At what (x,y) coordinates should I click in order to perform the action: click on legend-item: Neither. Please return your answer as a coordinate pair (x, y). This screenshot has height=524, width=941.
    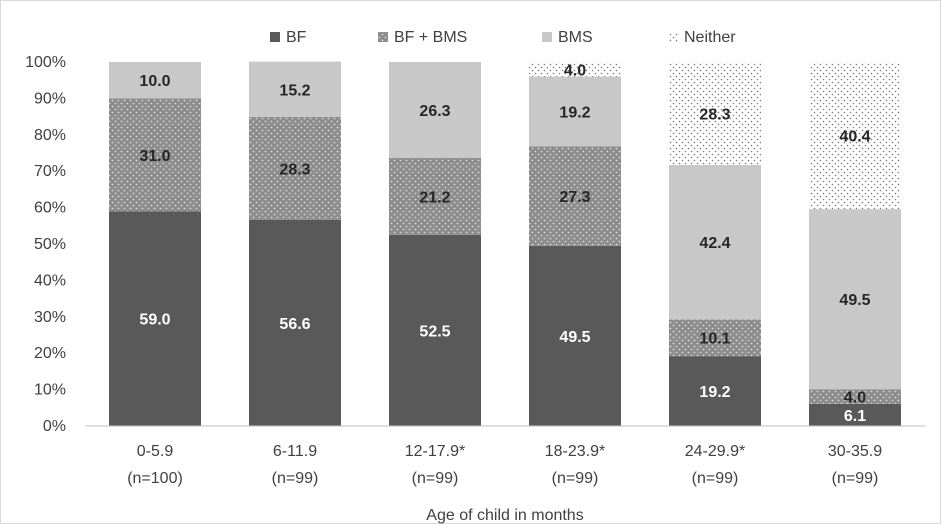
    Looking at the image, I should click on (702, 37).